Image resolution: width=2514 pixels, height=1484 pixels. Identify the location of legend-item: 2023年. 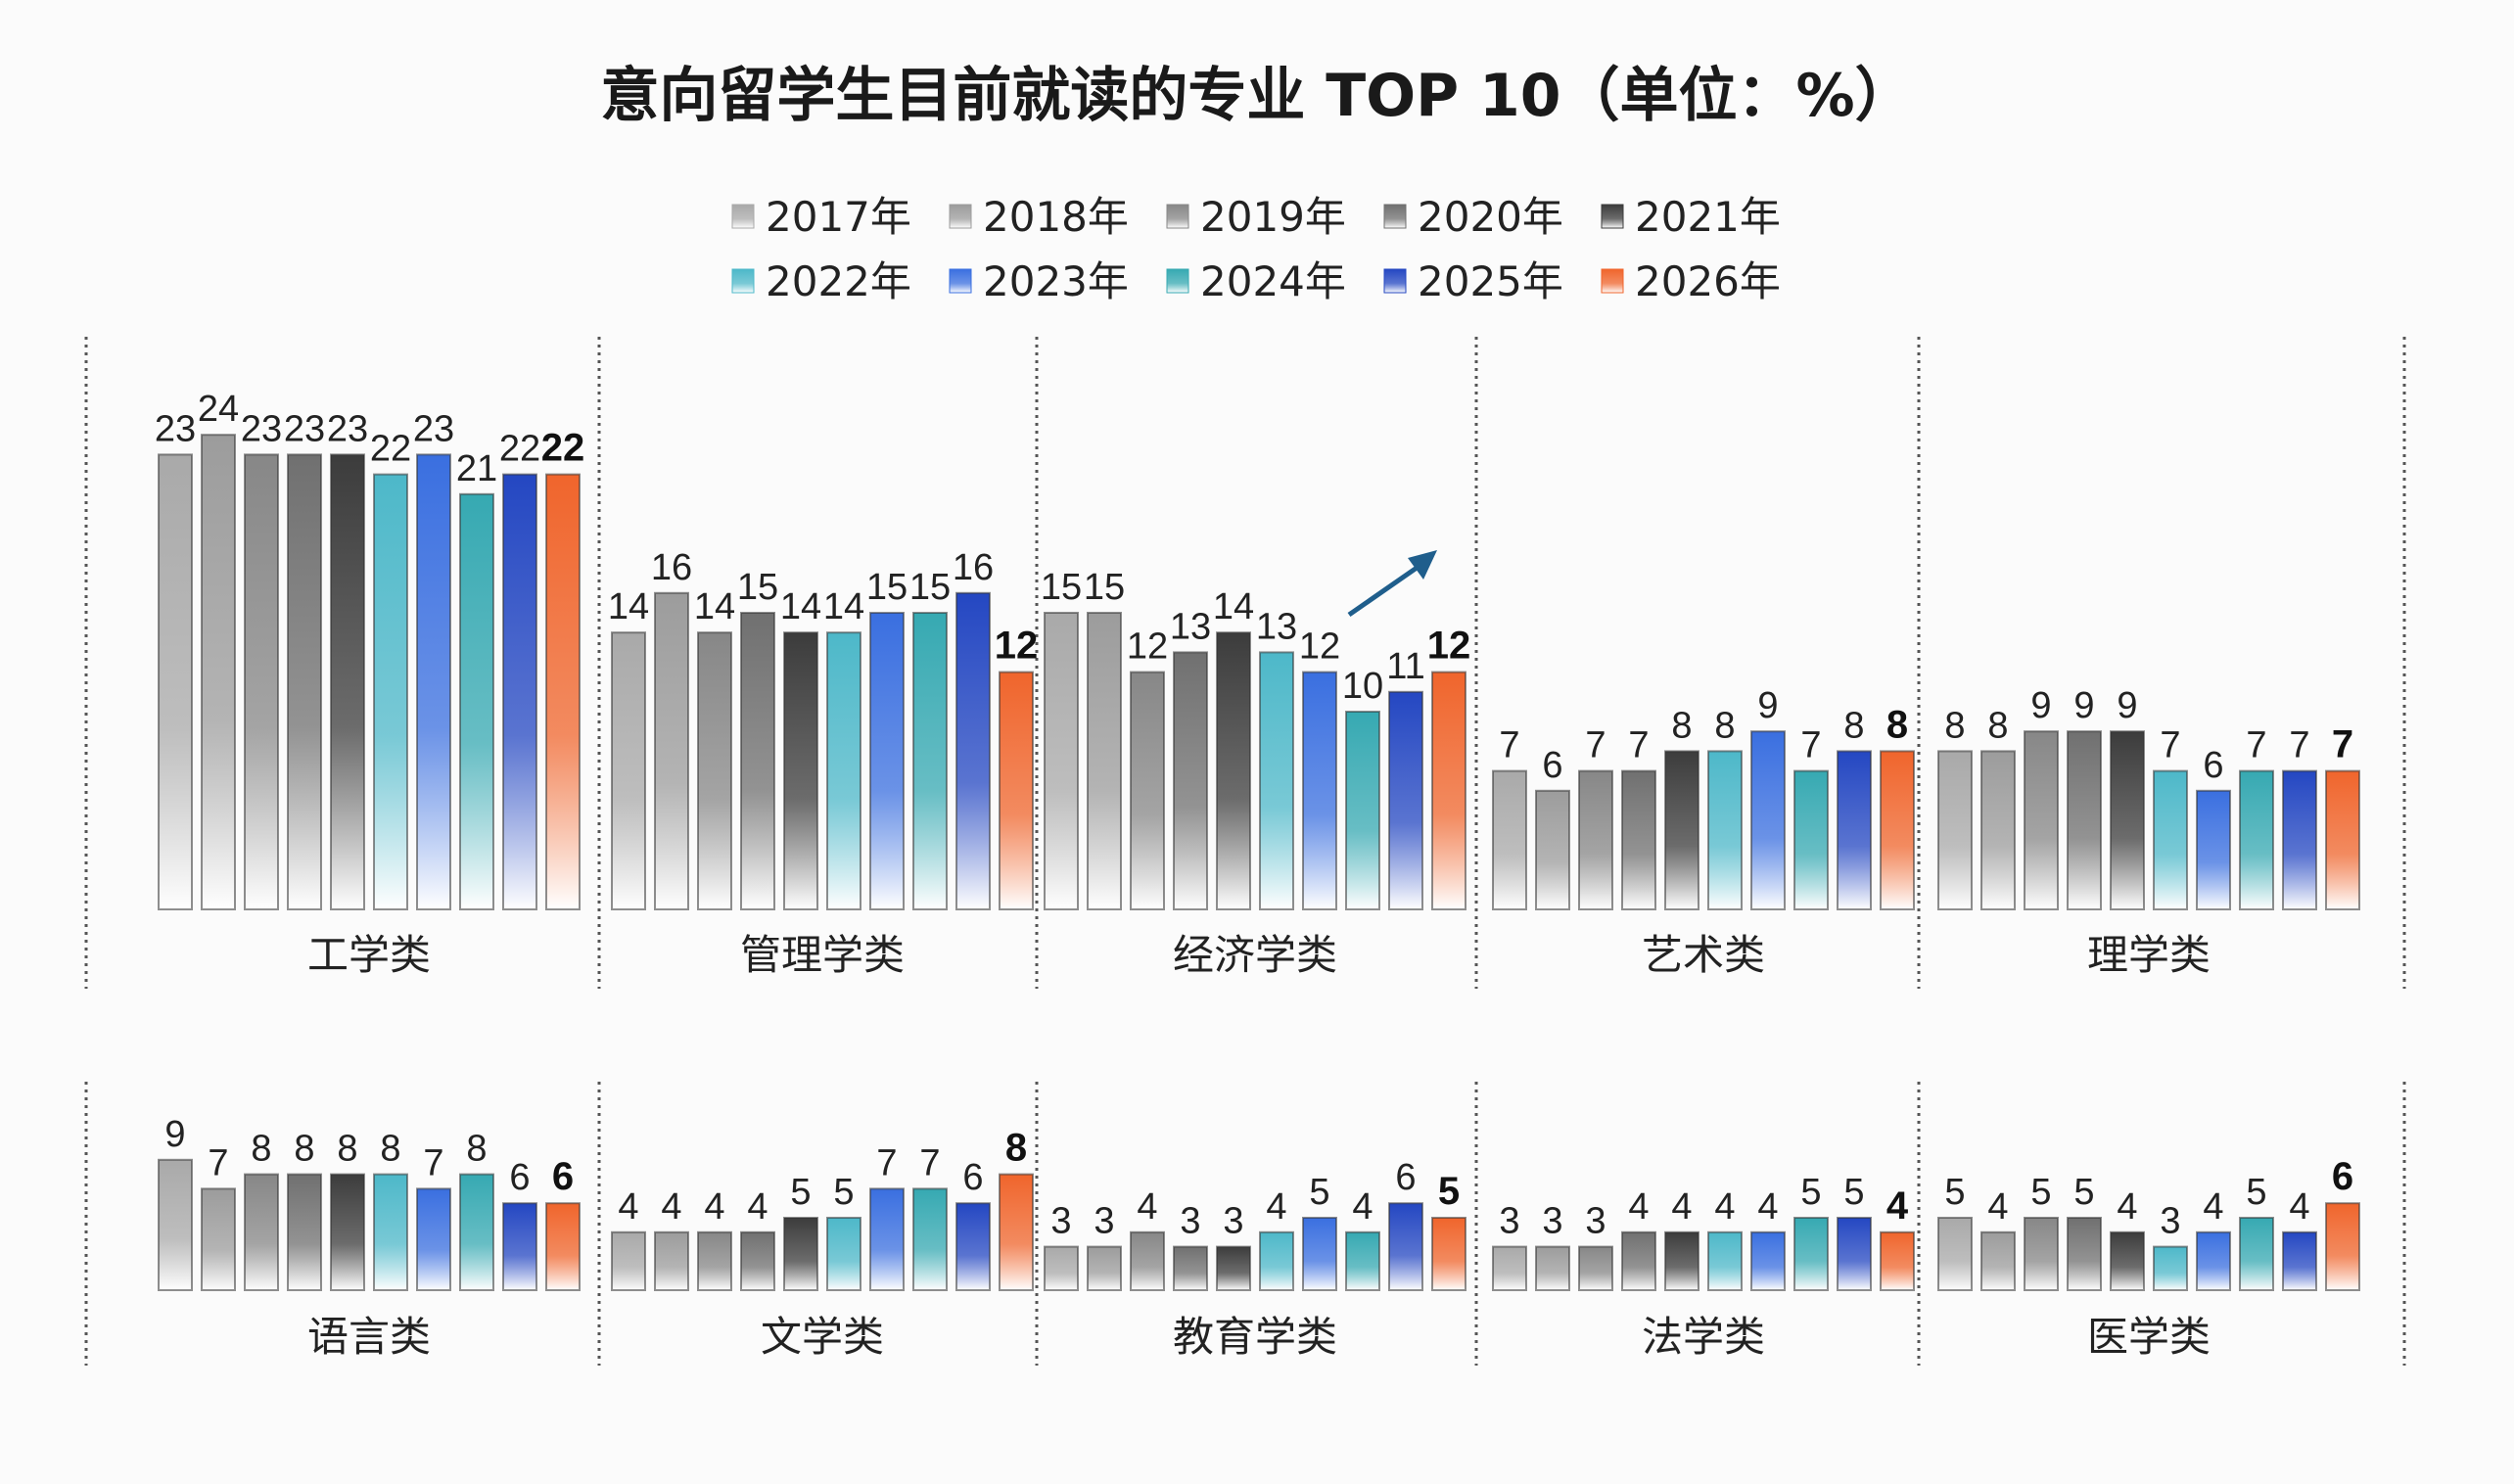
(1039, 281).